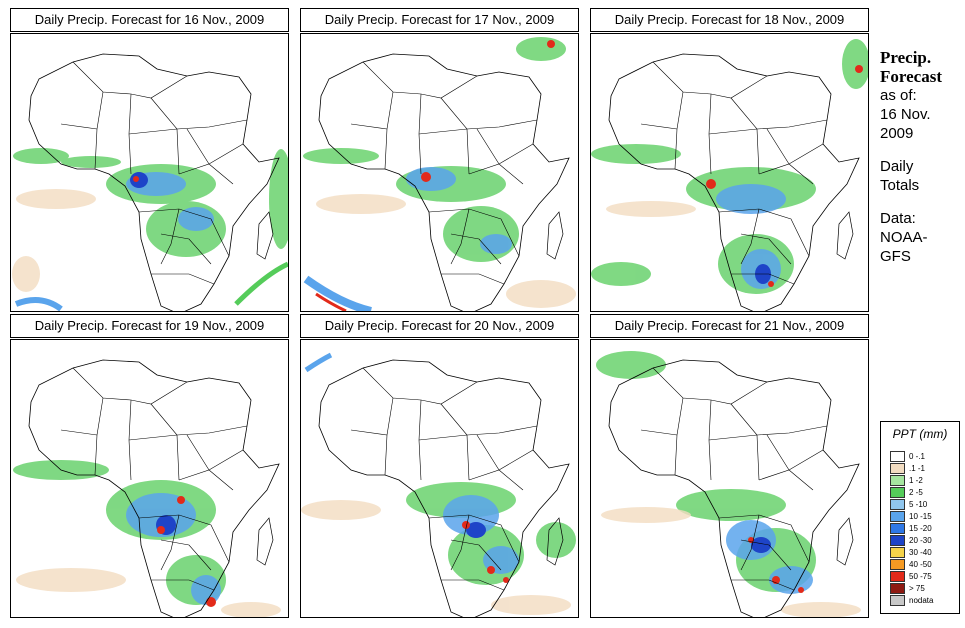  Describe the element at coordinates (916, 492) in the screenshot. I see `legend-label: 2 -5` at that location.